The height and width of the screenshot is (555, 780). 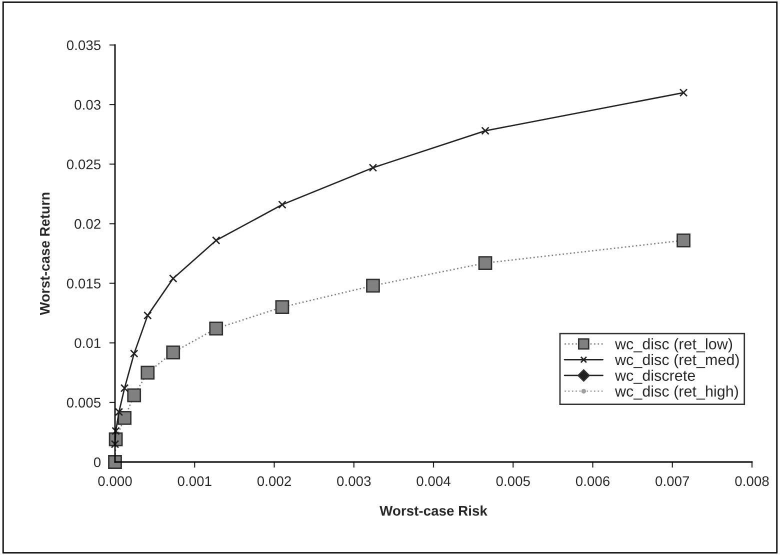 I want to click on x-tick-label: 0.000, so click(x=115, y=481).